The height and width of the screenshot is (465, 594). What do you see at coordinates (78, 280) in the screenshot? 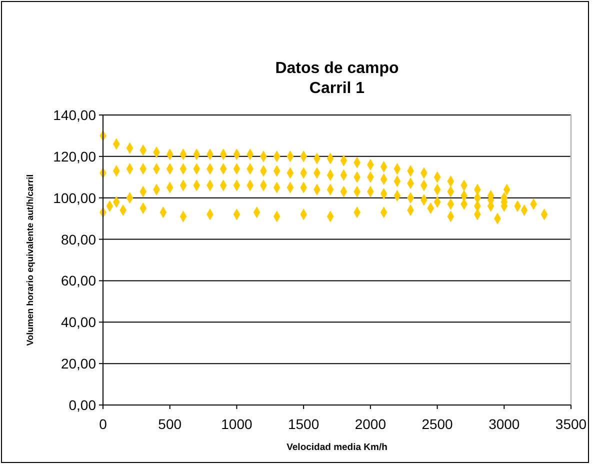
I see `y-tick-label: 60,00` at bounding box center [78, 280].